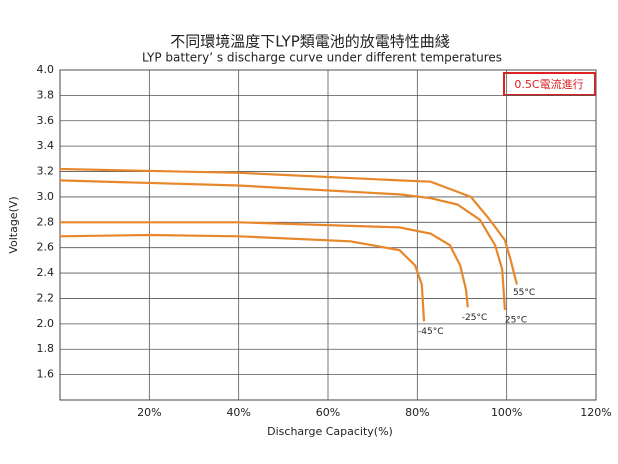 The height and width of the screenshot is (464, 618). Describe the element at coordinates (46, 323) in the screenshot. I see `y-tick-label: 2.0` at that location.